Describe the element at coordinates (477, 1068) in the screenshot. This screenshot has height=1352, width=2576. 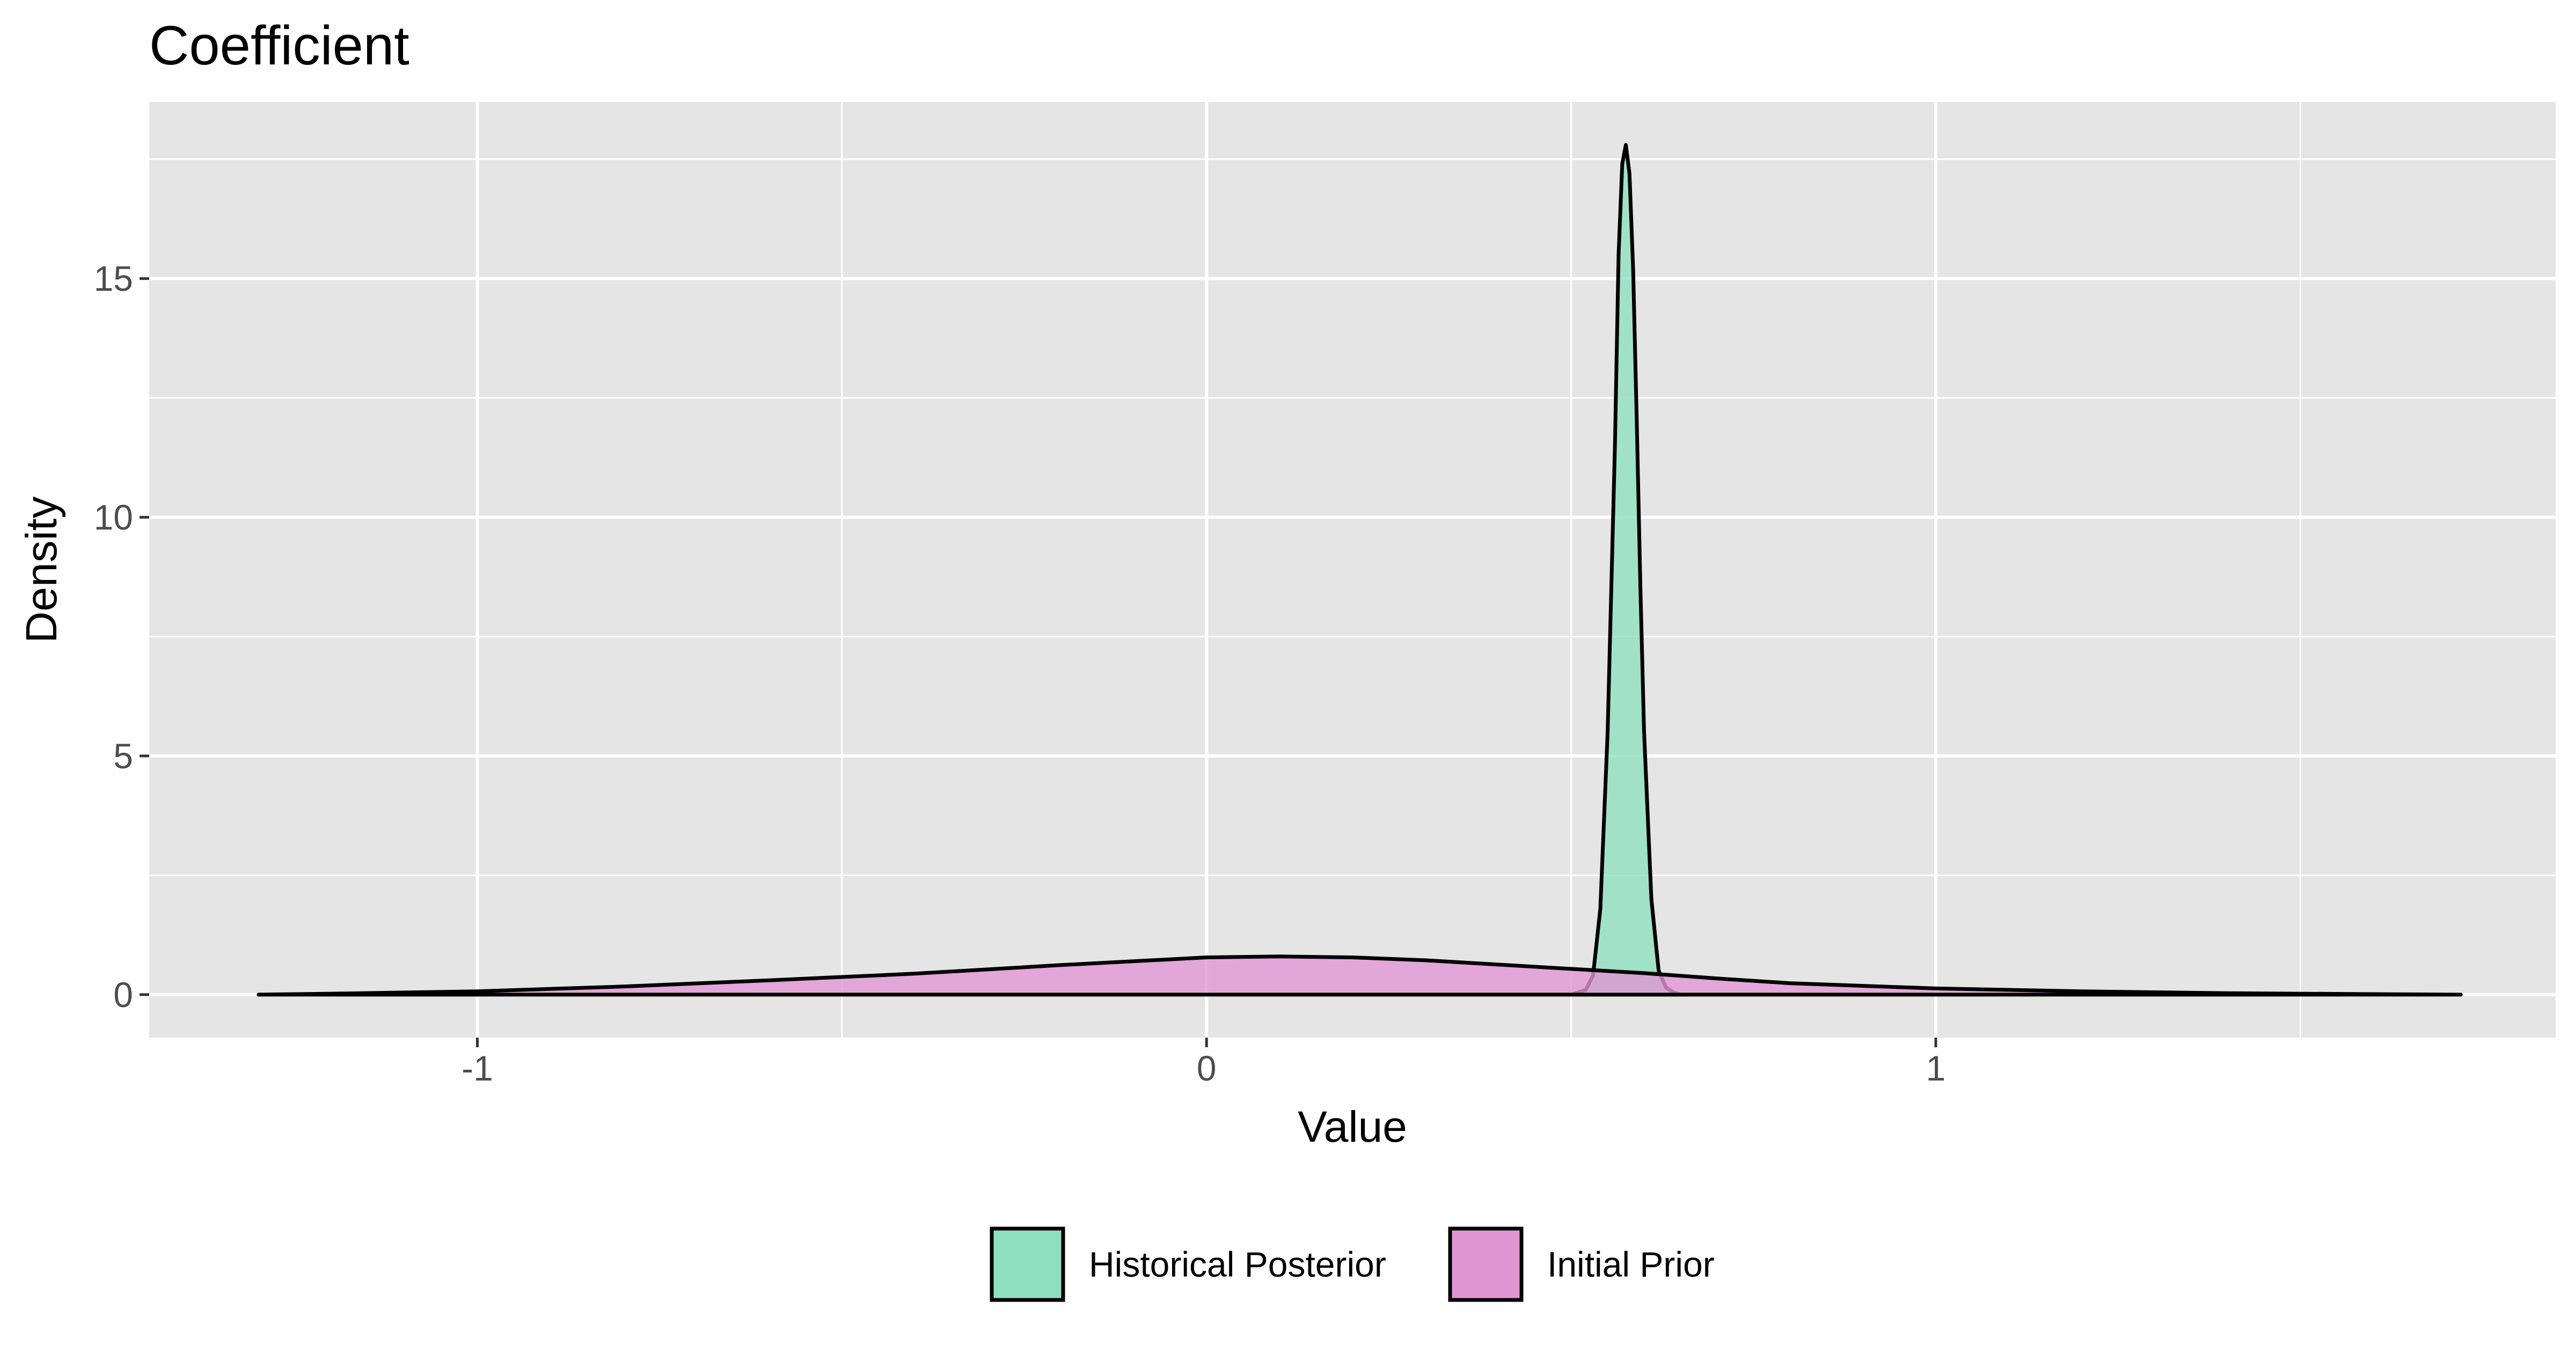
I see `x-tick-label: -1` at that location.